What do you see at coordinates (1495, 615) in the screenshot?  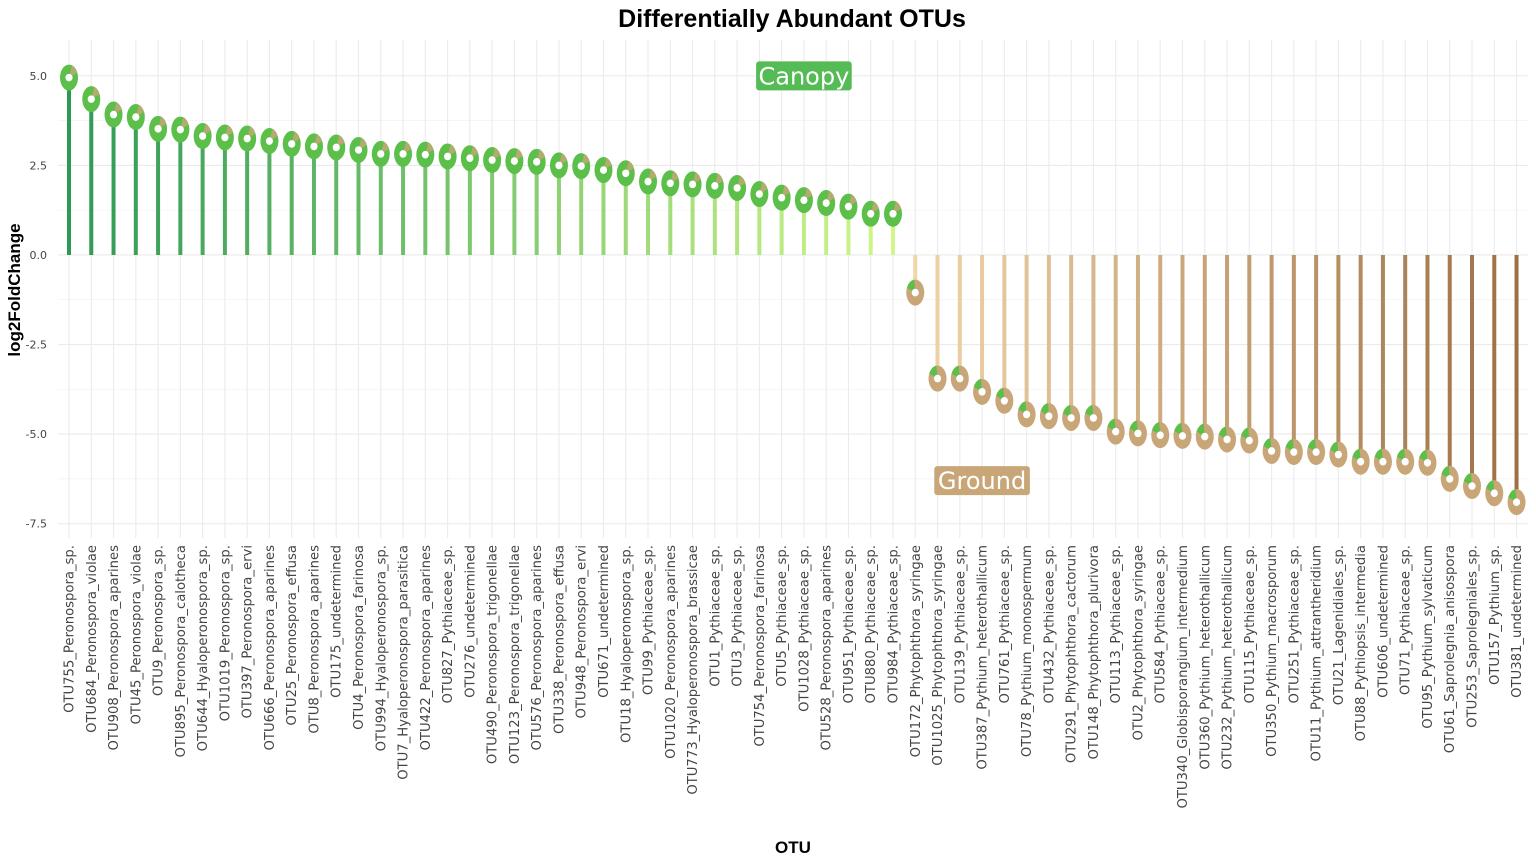 I see `x-tick-label: OTU157_Pythium_sp.` at bounding box center [1495, 615].